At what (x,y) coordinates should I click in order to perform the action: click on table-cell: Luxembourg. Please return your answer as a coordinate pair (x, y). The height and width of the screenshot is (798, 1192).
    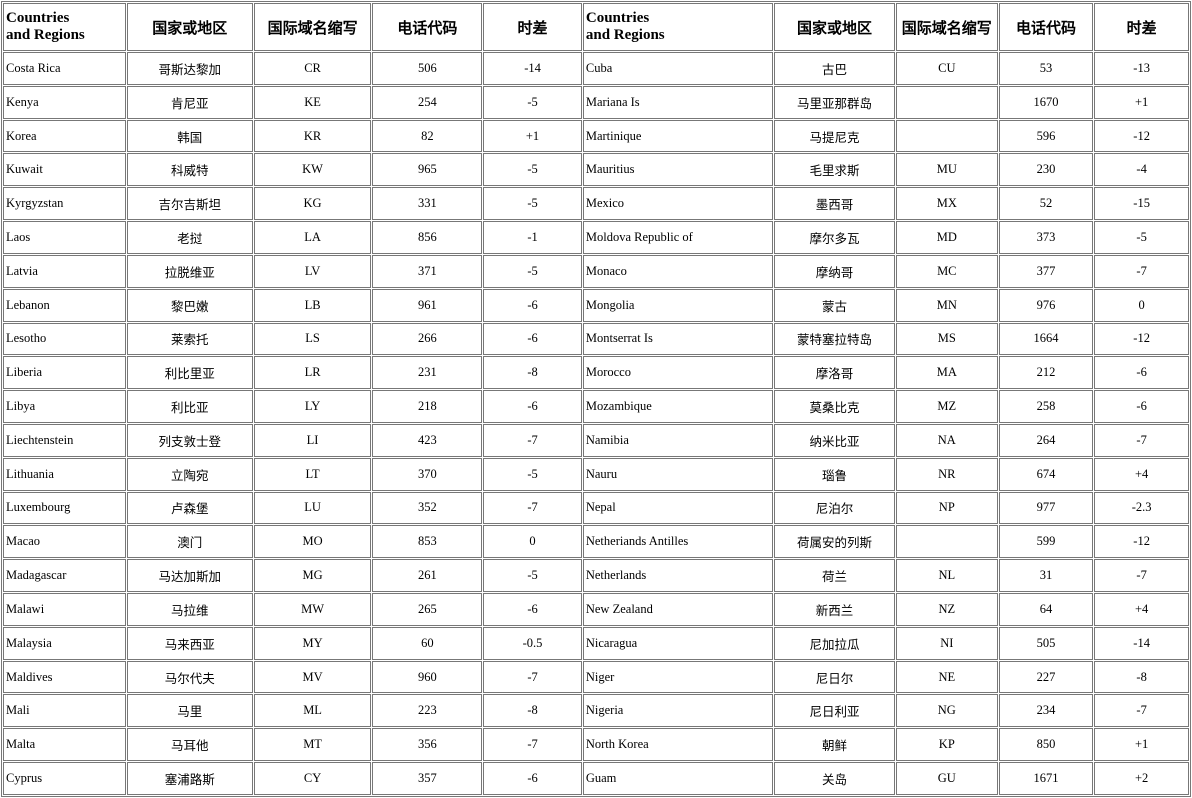
    Looking at the image, I should click on (64, 508).